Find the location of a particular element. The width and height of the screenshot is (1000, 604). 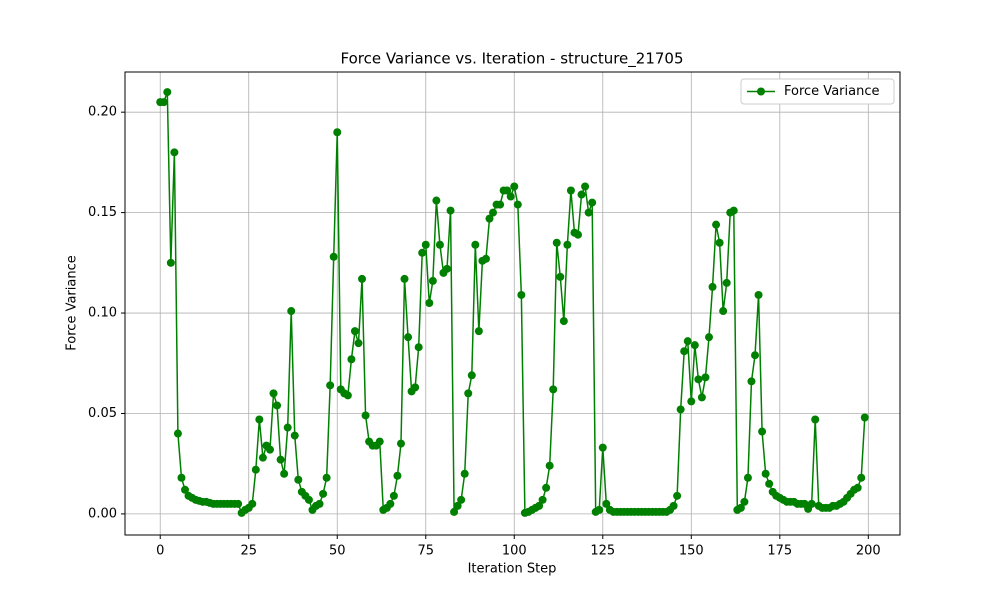

legend: Force Variance is located at coordinates (817, 91).